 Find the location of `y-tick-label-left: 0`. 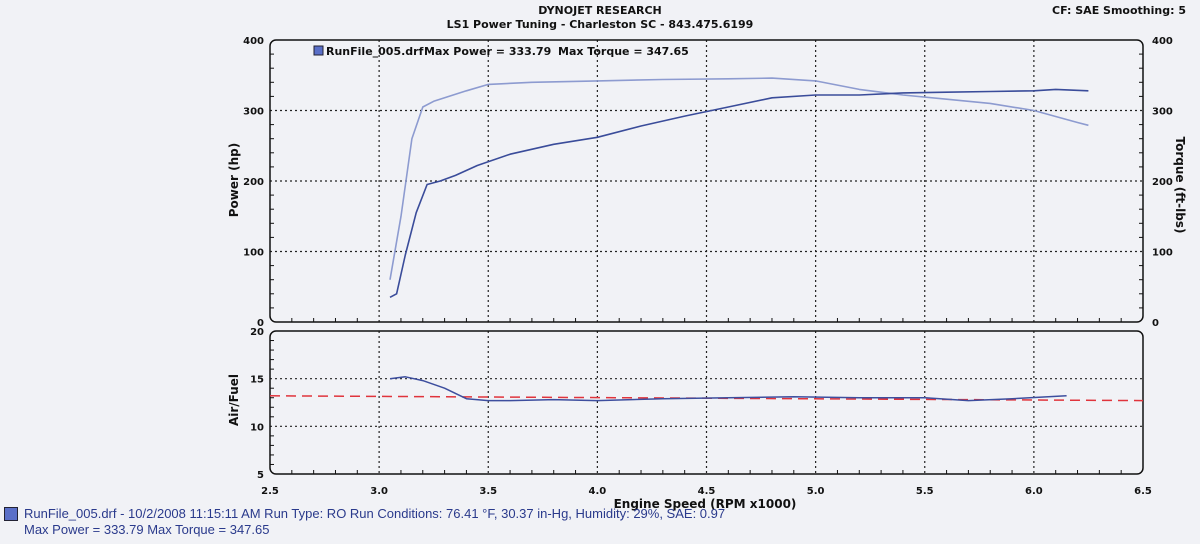

y-tick-label-left: 0 is located at coordinates (260, 323).